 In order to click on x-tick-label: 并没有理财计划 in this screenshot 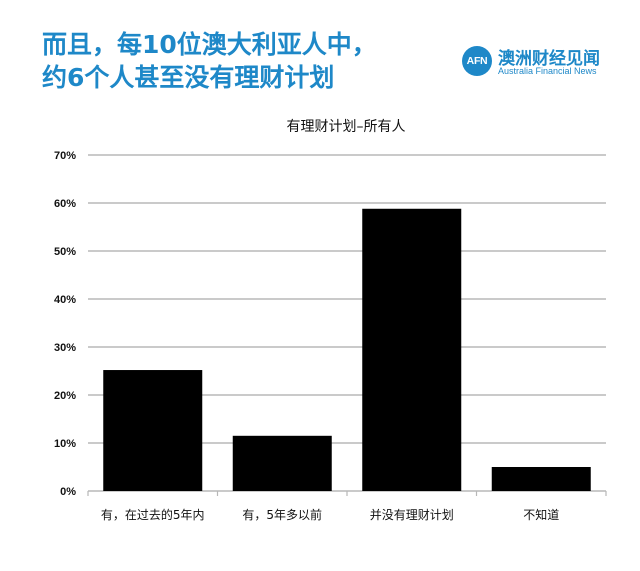, I will do `click(412, 514)`.